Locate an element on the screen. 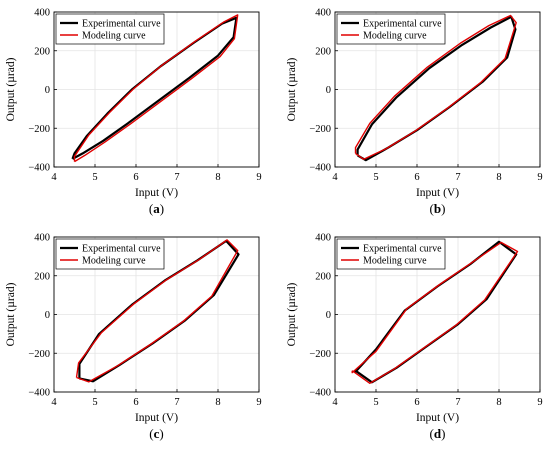 This screenshot has height=450, width=550. panel-caption: (c) is located at coordinates (156, 433).